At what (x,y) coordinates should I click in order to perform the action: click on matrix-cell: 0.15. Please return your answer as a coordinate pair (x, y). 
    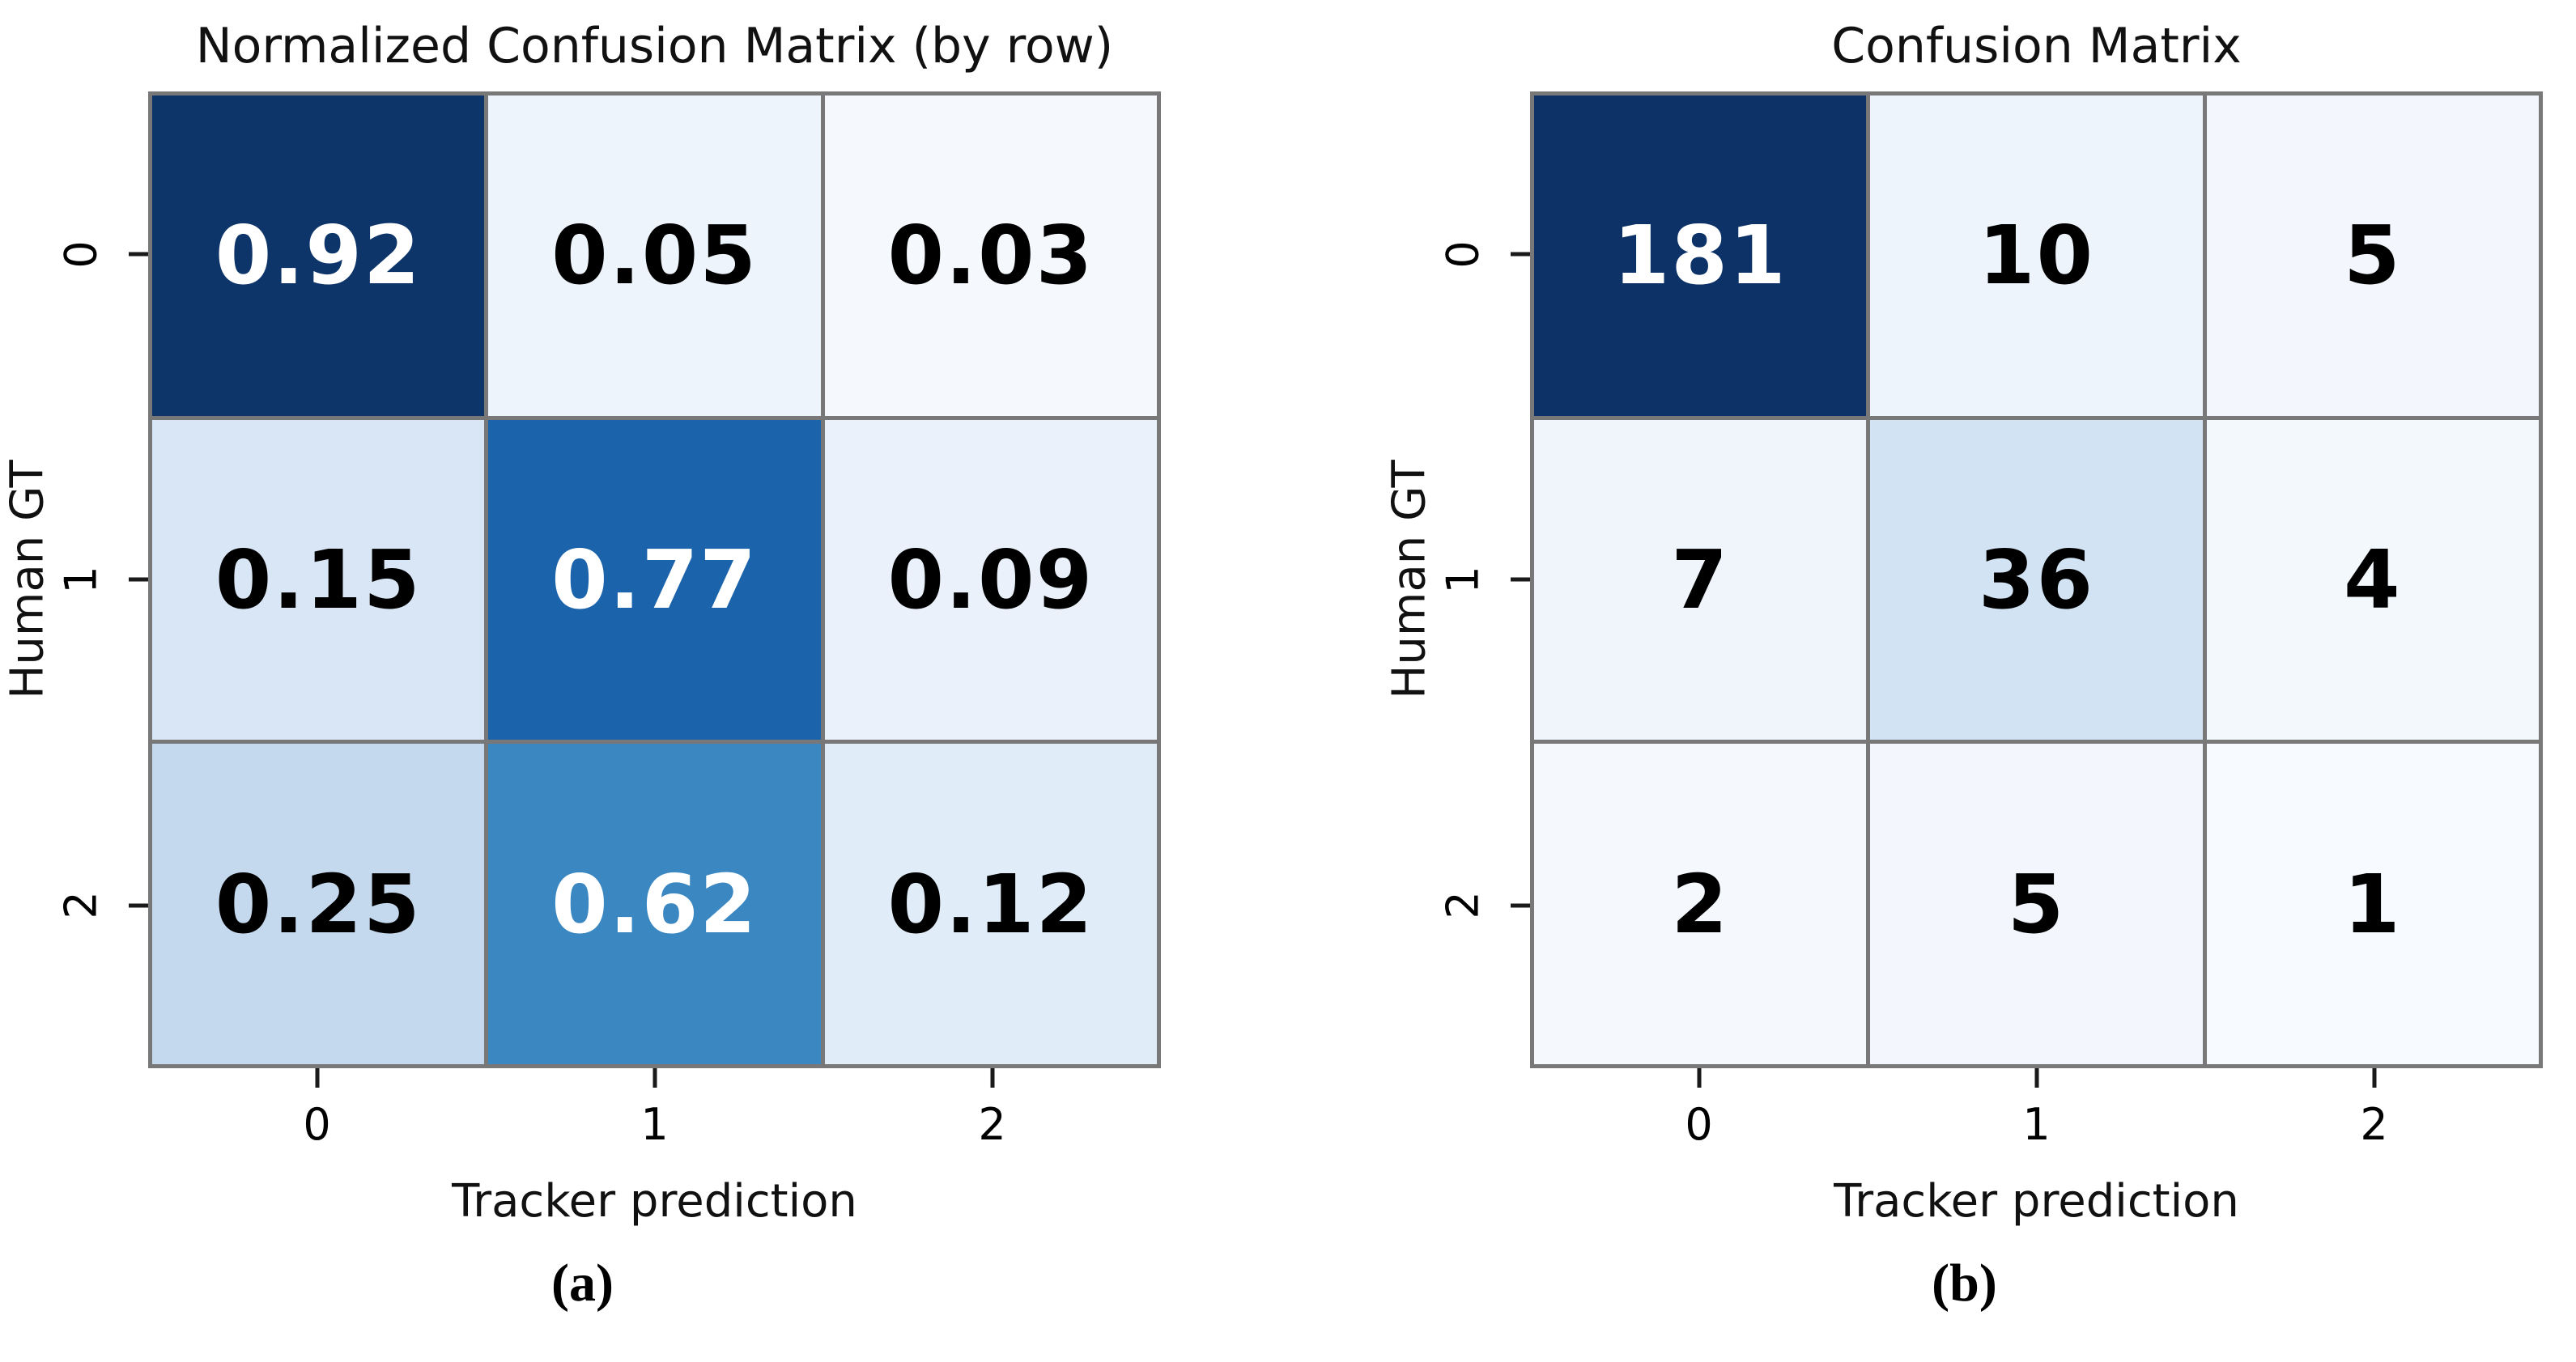
    Looking at the image, I should click on (318, 579).